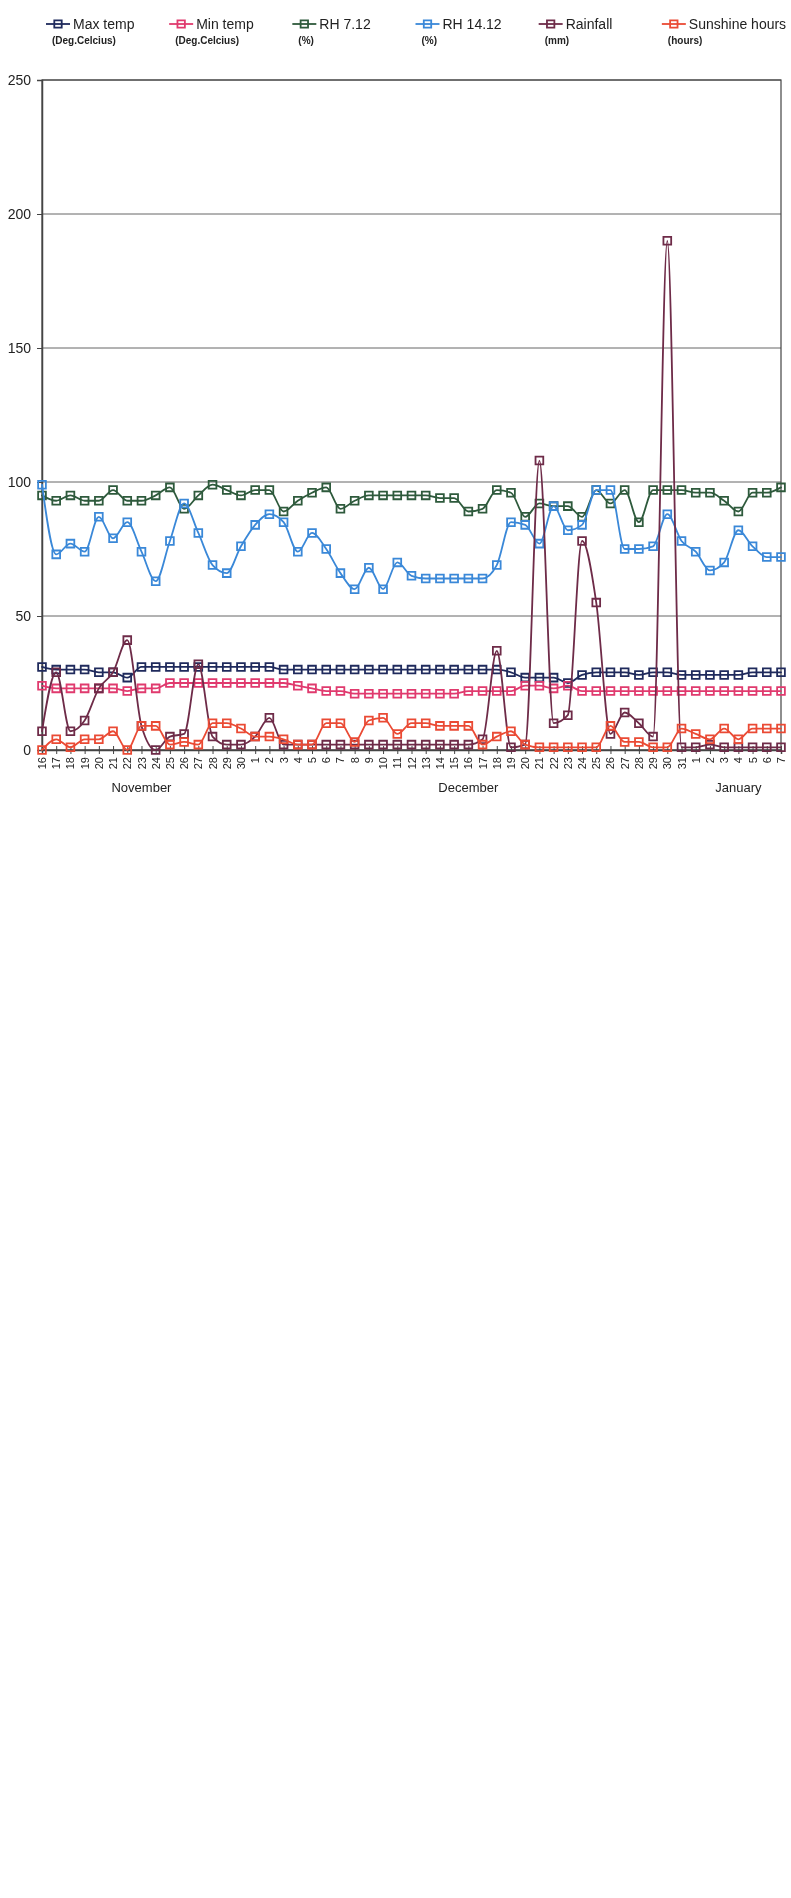  Describe the element at coordinates (411, 763) in the screenshot. I see `x-tick-label: 12` at that location.